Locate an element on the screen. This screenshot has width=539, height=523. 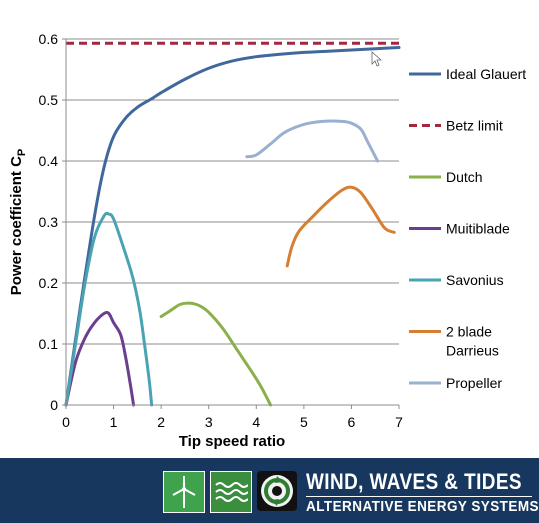
y-tick-label-6: 0.6 is located at coordinates (49, 39).